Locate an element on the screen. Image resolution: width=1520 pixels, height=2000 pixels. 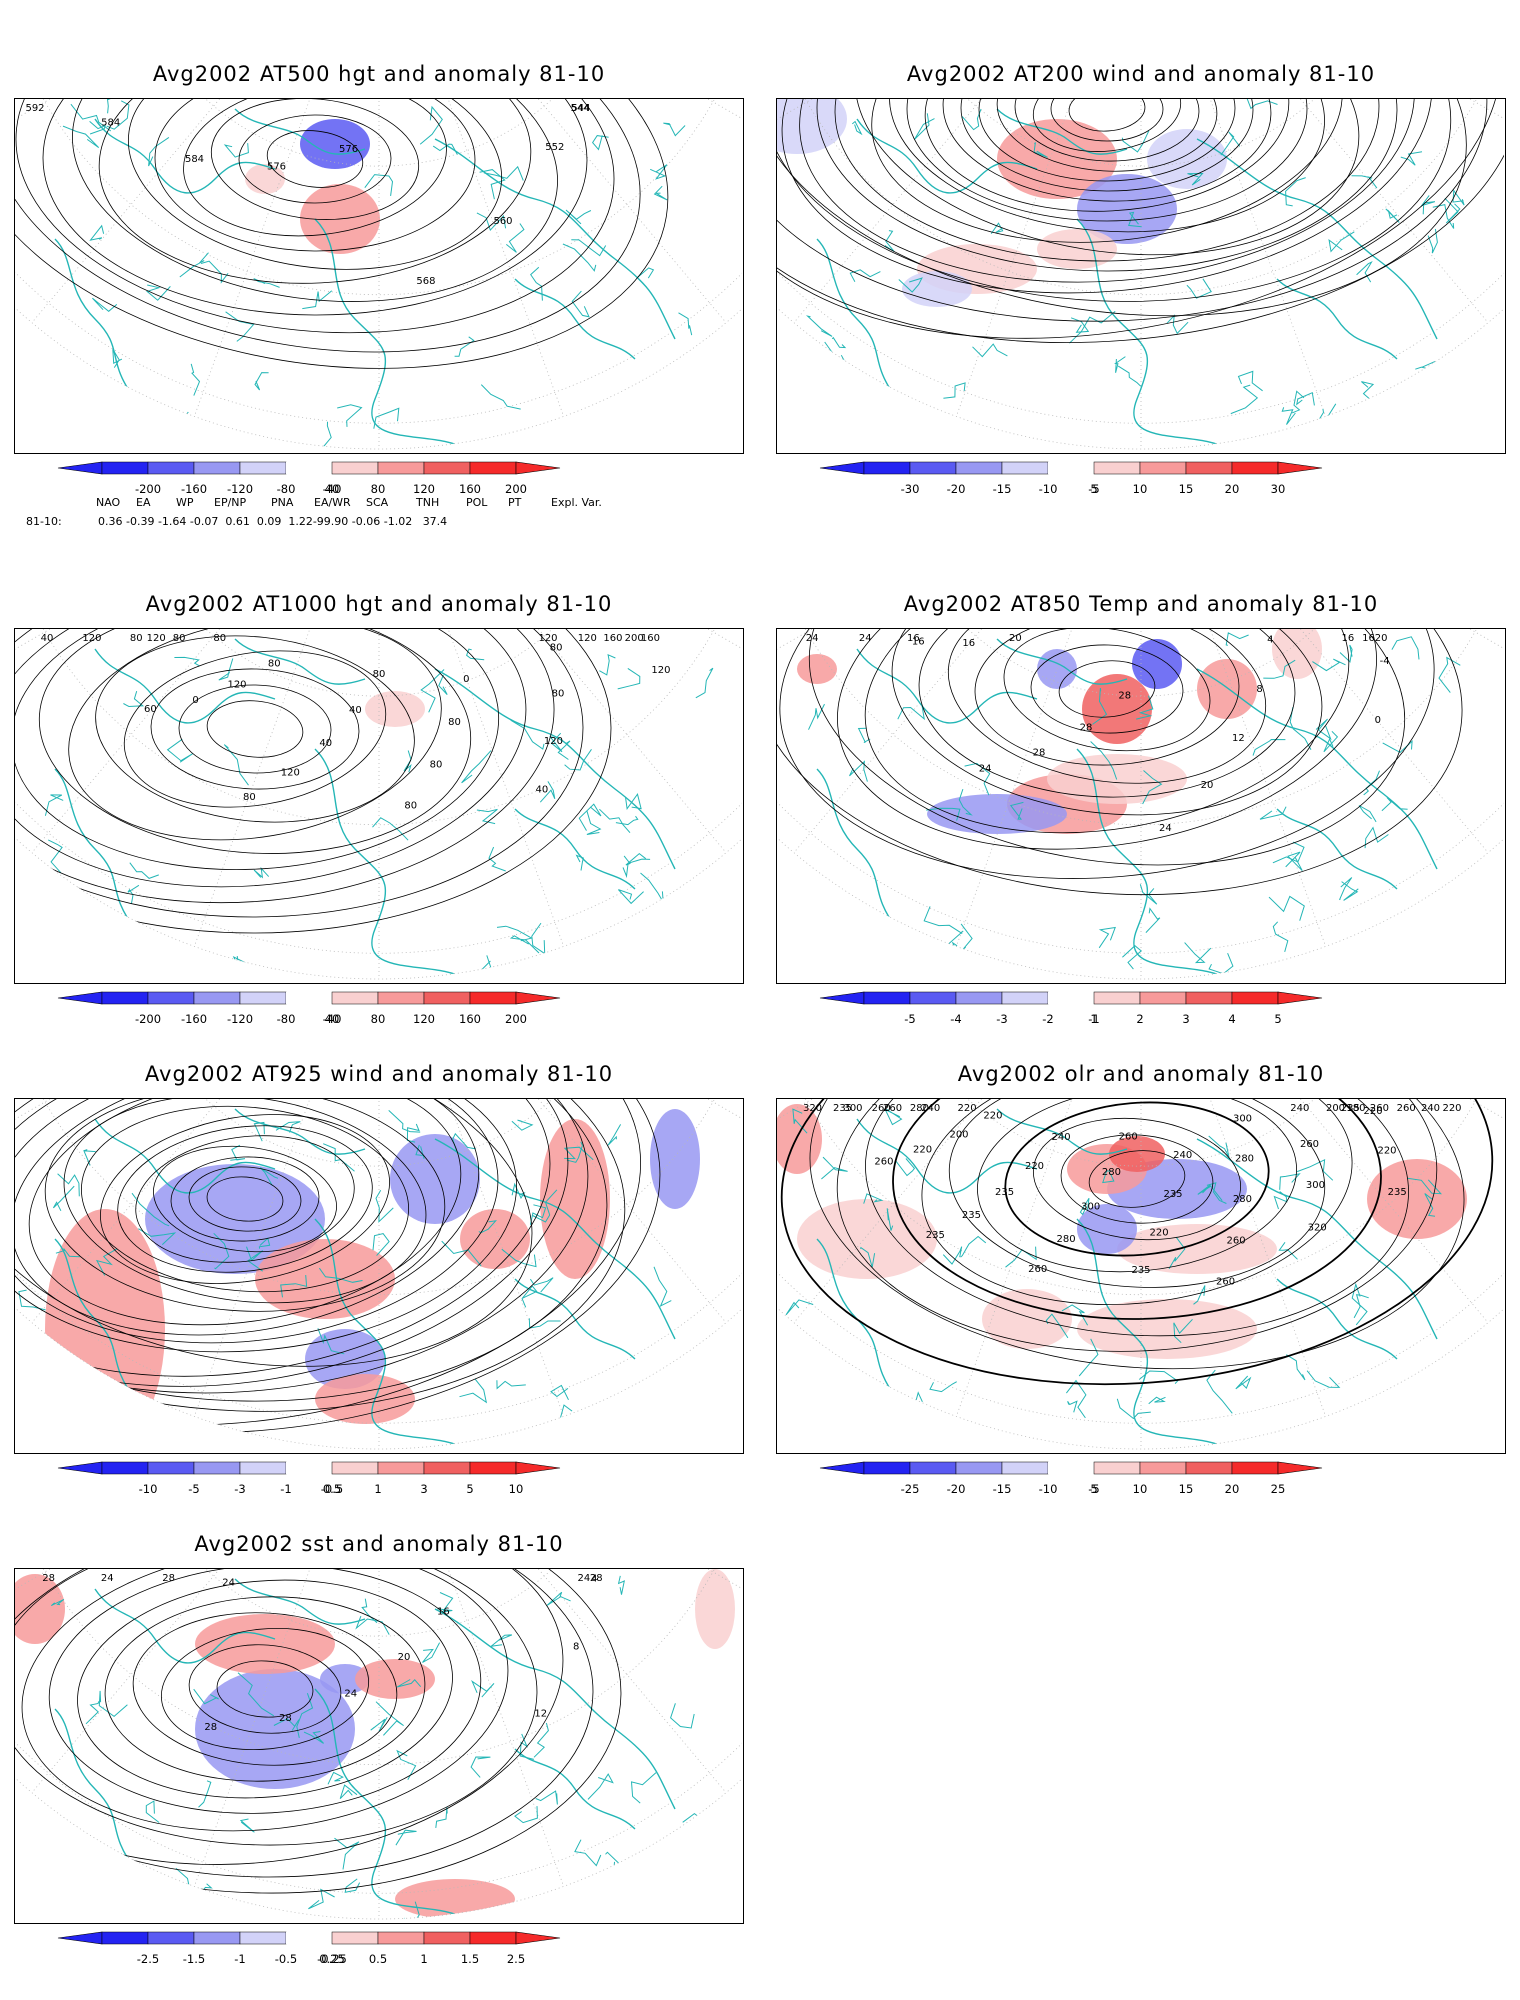
hemisphere-edge is located at coordinates (1140, 908).